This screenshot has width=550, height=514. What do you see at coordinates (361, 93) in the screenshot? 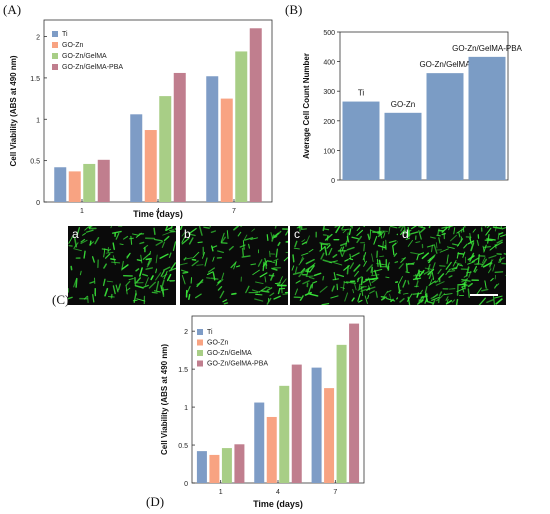
I see `chart-b-bar-label: Ti` at bounding box center [361, 93].